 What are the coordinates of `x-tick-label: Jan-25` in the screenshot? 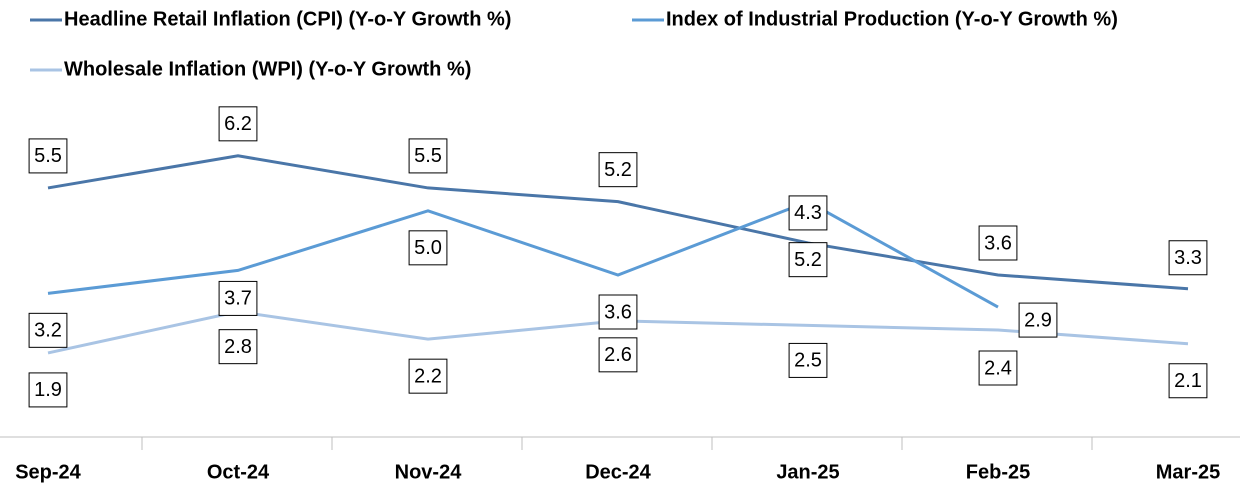 It's located at (807, 472).